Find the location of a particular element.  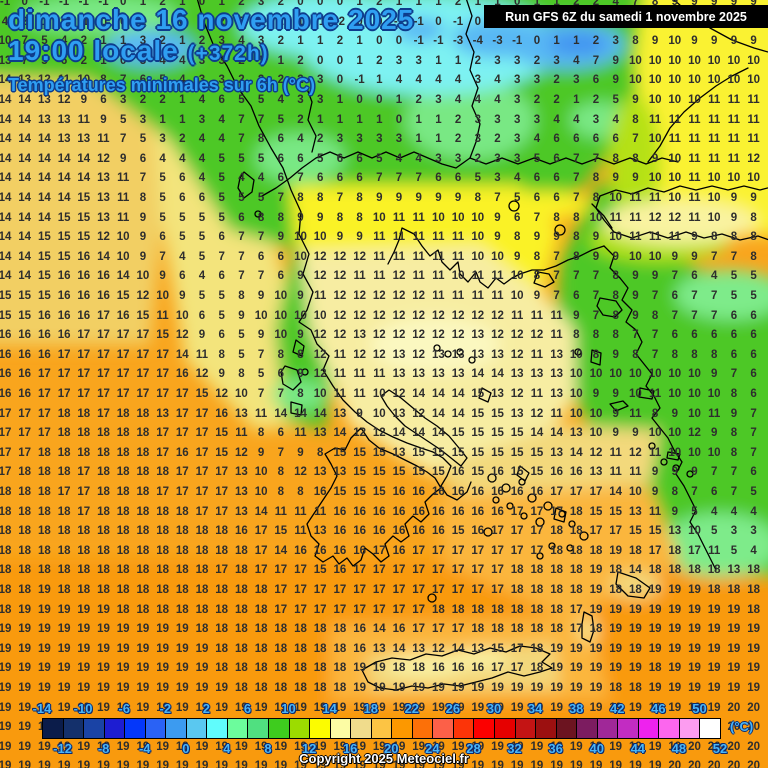

scale-label: 20 is located at coordinates (391, 748).